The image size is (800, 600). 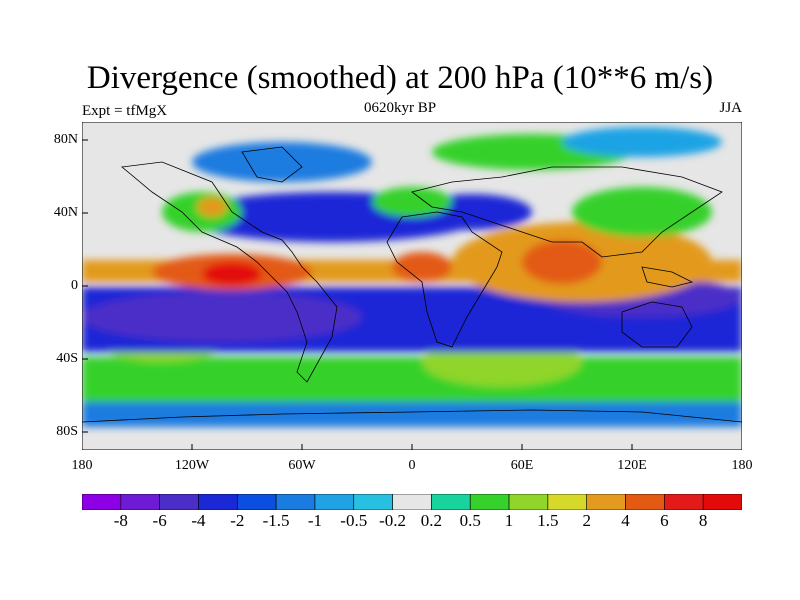 What do you see at coordinates (198, 520) in the screenshot?
I see `colorbar-label: -4` at bounding box center [198, 520].